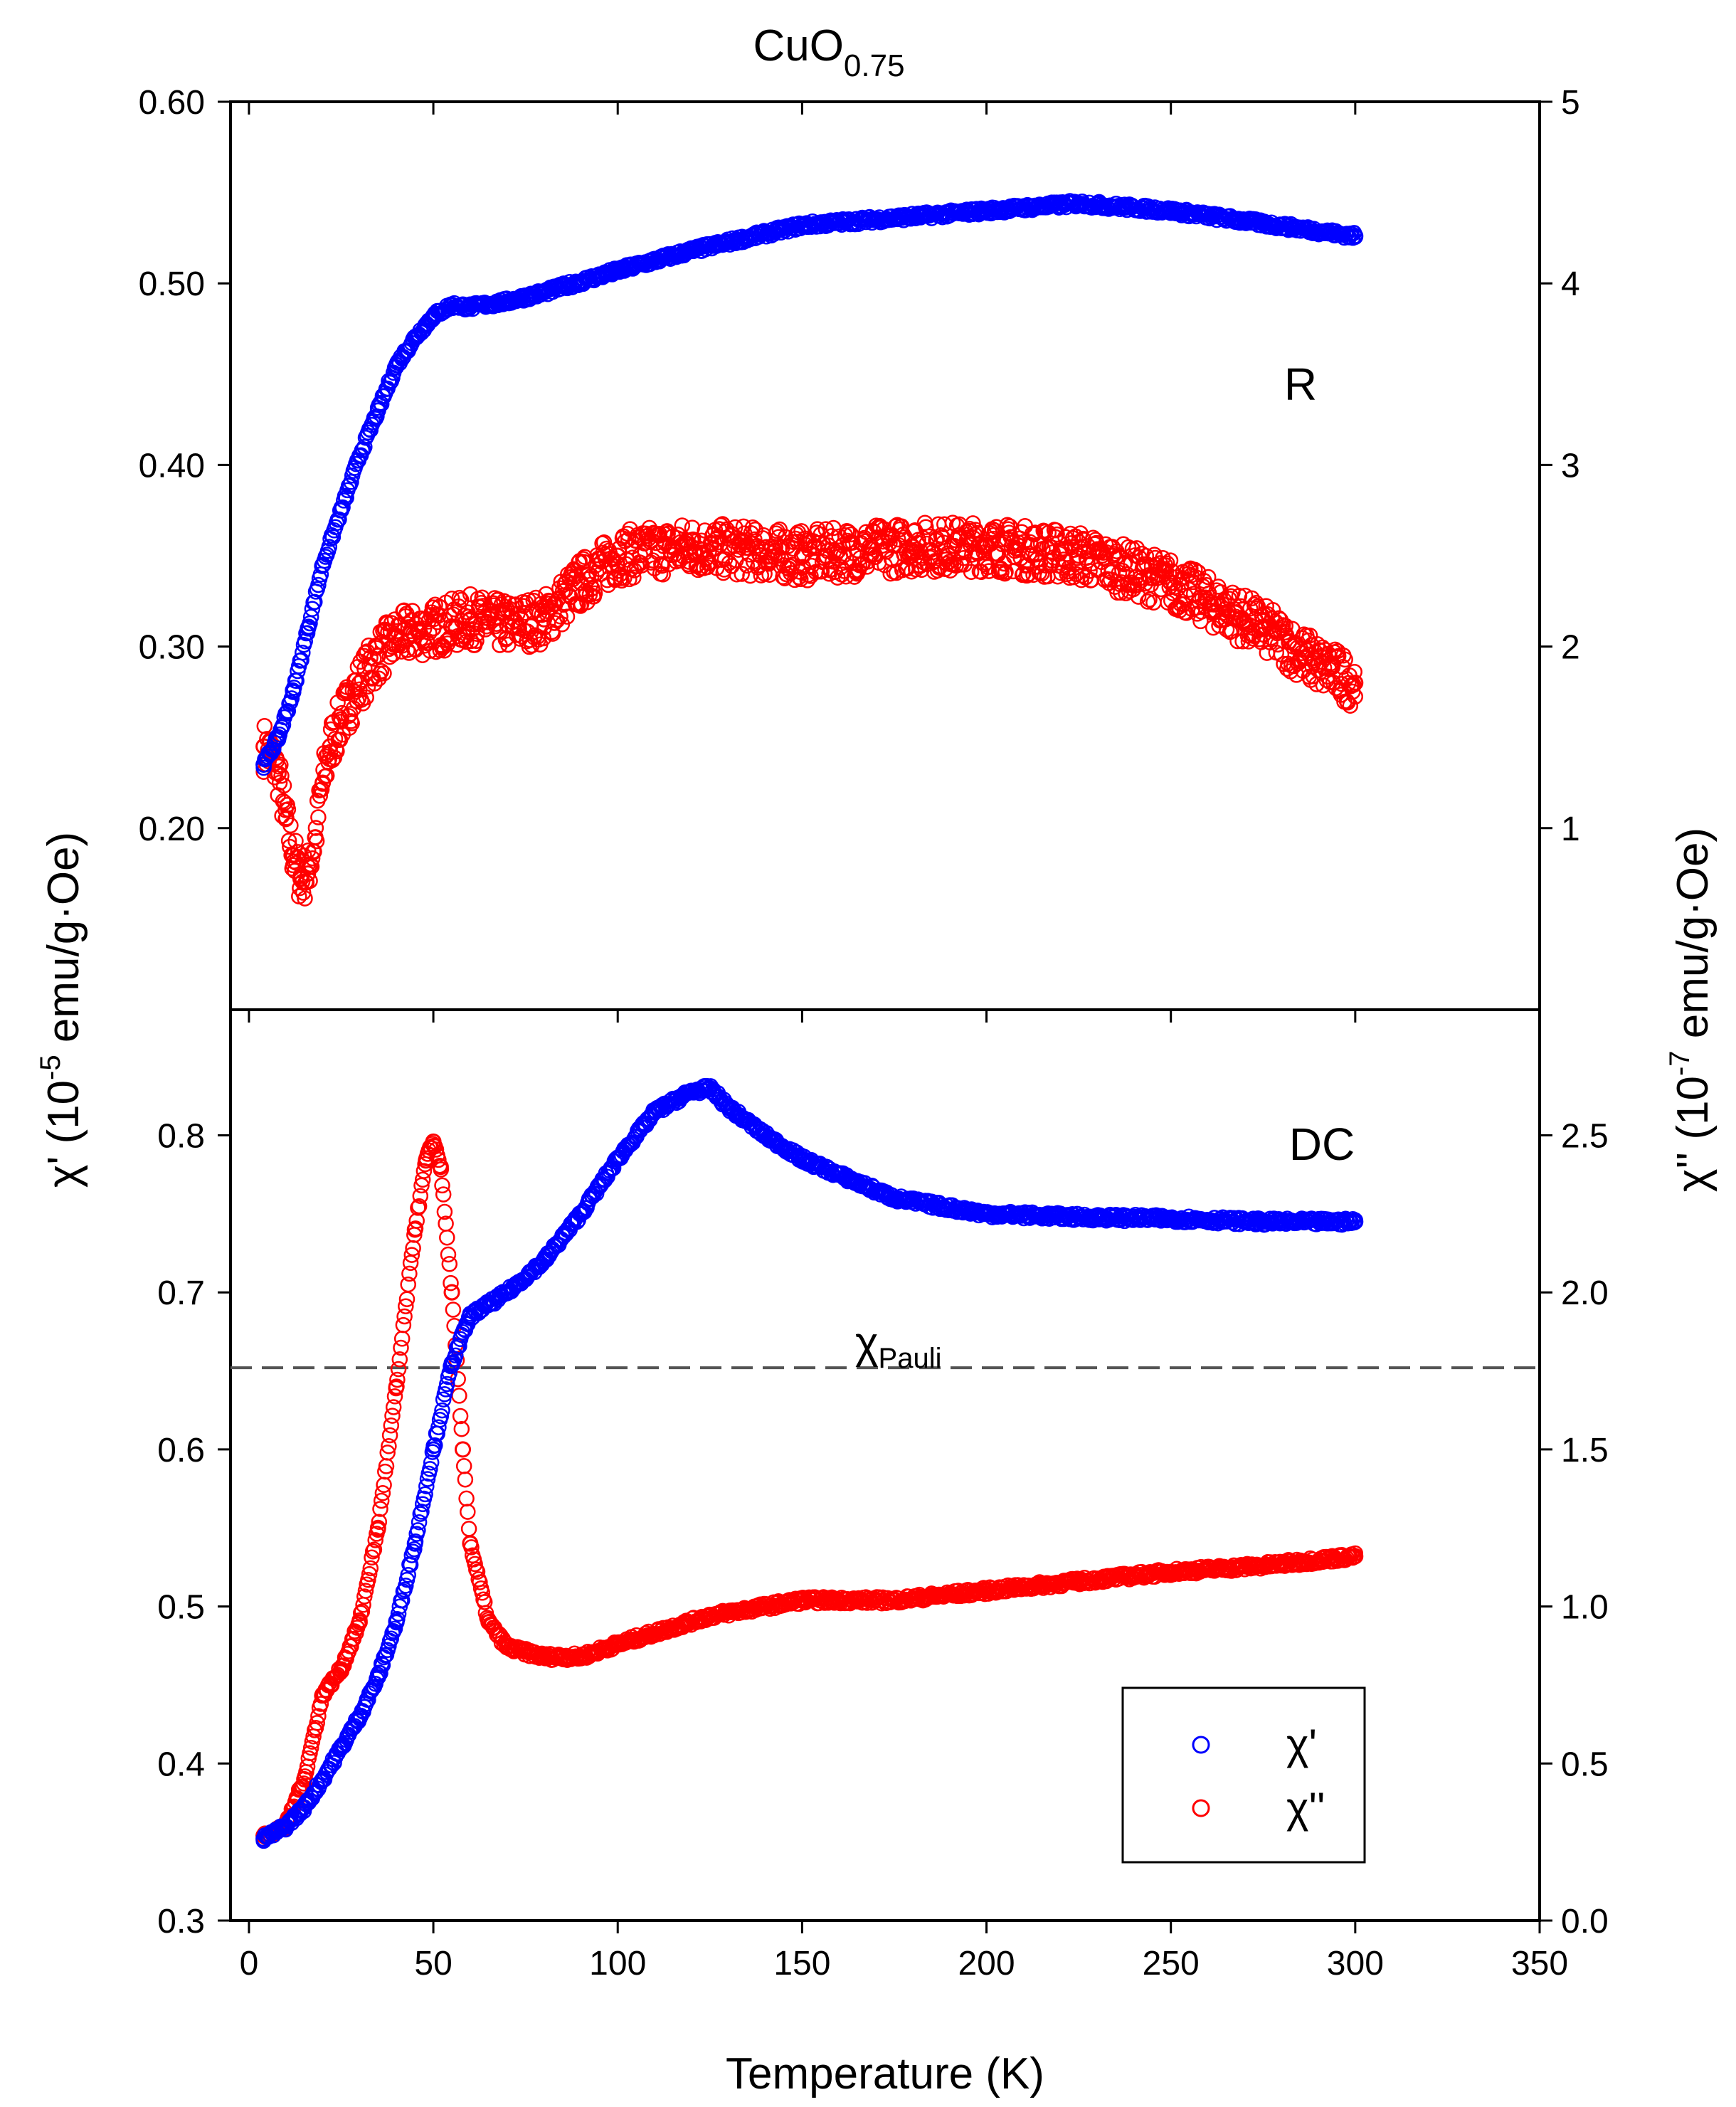  Describe the element at coordinates (1585, 1450) in the screenshot. I see `right-y-tick-label-3: 1.5` at that location.